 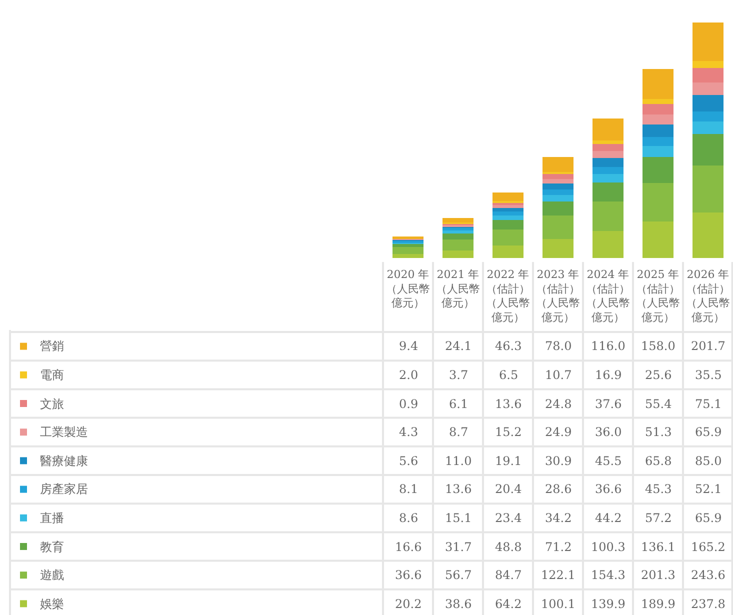 I want to click on data-label: 10.7, so click(x=558, y=375).